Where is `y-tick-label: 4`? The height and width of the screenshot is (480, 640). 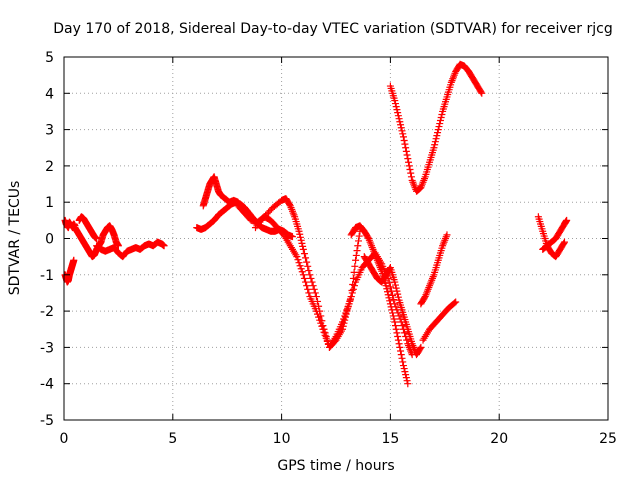
y-tick-label: 4 is located at coordinates (49, 94).